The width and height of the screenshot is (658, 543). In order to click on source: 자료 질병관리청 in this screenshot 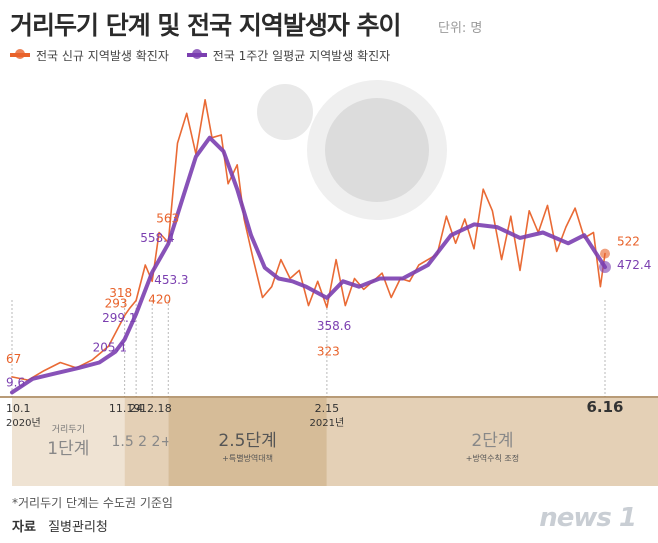, I will do `click(60, 525)`.